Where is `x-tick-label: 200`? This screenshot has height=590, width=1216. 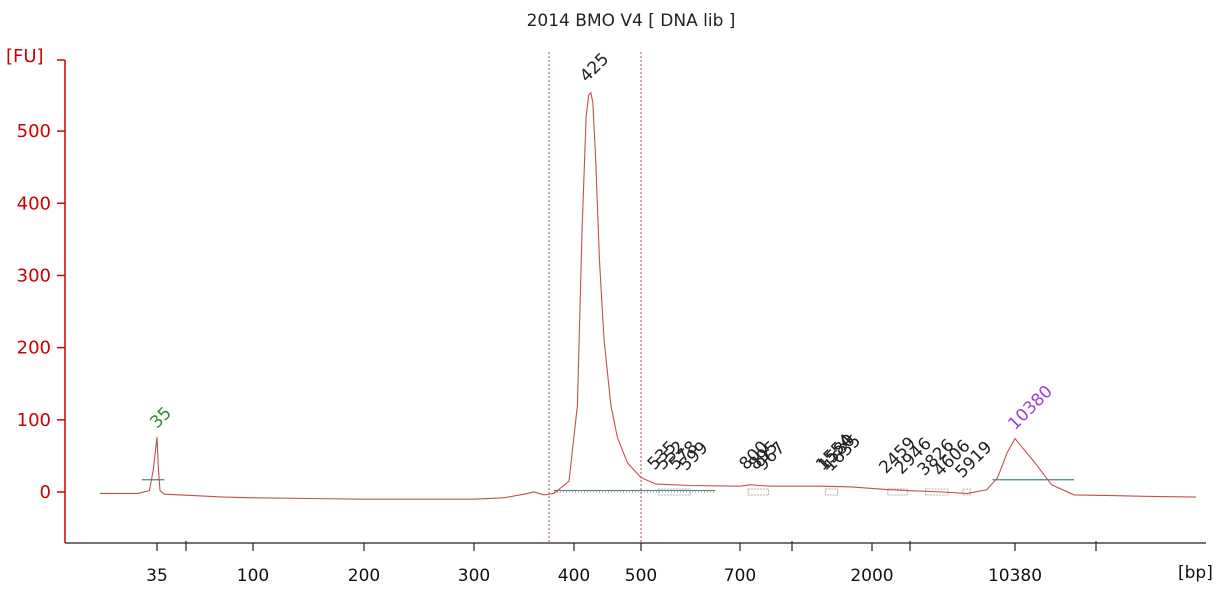
x-tick-label: 200 is located at coordinates (364, 576).